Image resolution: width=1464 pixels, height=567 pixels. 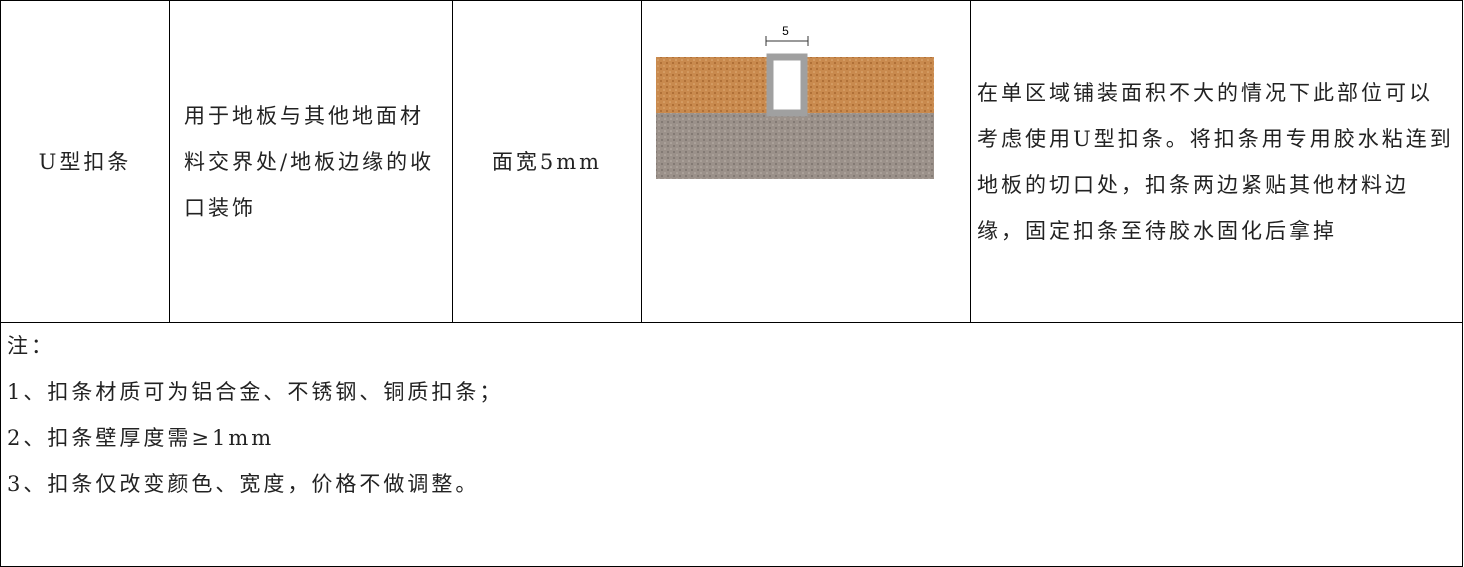 What do you see at coordinates (787, 31) in the screenshot?
I see `dimension-label: 5` at bounding box center [787, 31].